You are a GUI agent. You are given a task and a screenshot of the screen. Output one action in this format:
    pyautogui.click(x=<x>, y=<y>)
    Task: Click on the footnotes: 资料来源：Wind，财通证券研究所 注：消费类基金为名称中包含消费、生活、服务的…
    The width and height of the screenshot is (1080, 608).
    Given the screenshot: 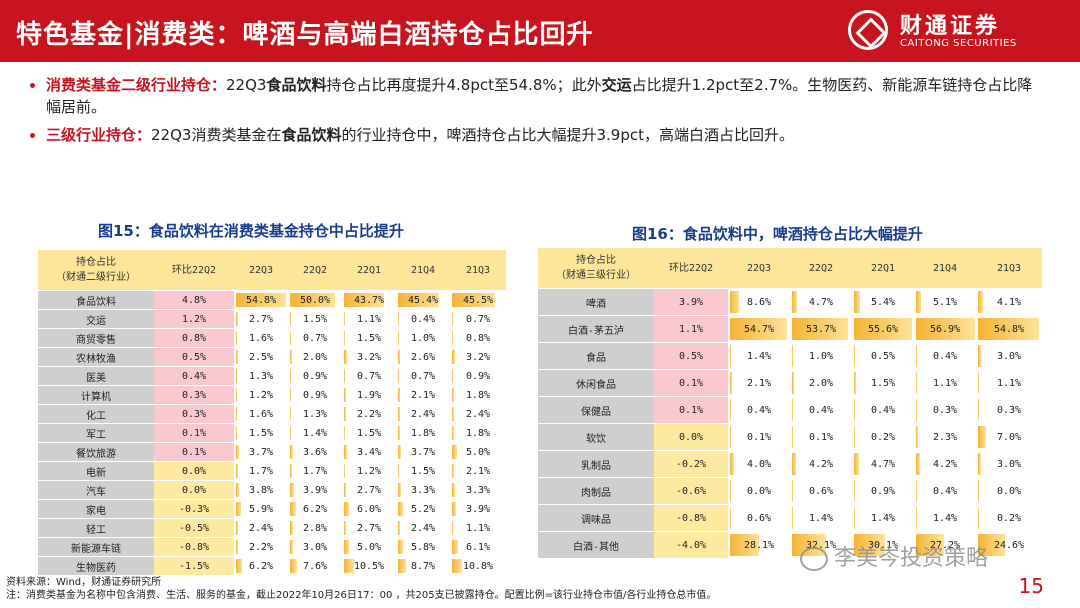 What is the action you would take?
    pyautogui.click(x=361, y=589)
    